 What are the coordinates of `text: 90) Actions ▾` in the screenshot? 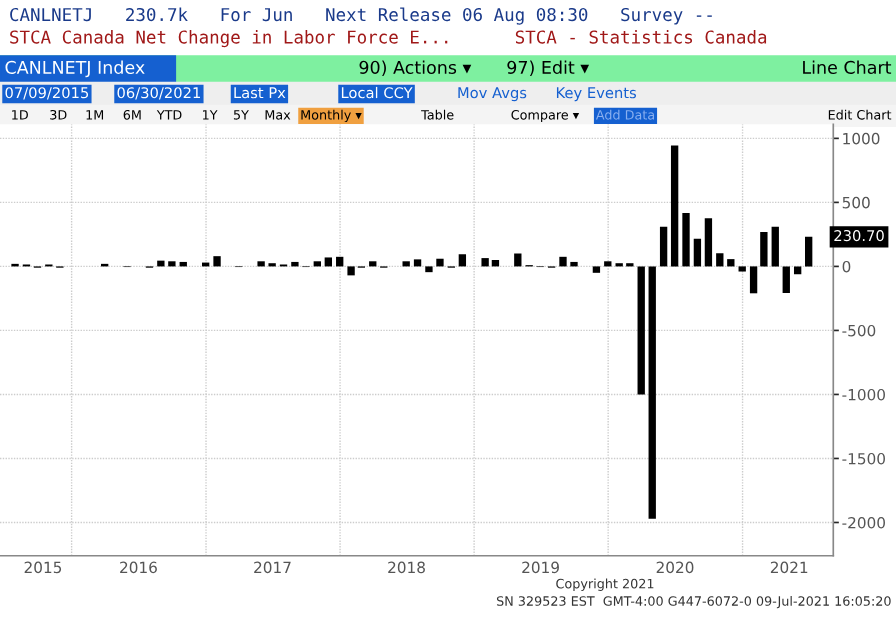 It's located at (415, 68).